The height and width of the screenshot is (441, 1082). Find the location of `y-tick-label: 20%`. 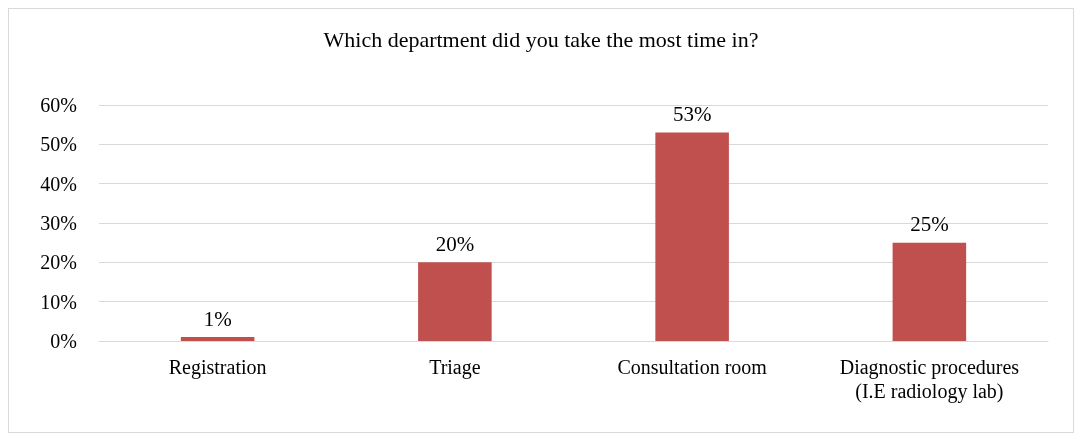

y-tick-label: 20% is located at coordinates (58, 262).